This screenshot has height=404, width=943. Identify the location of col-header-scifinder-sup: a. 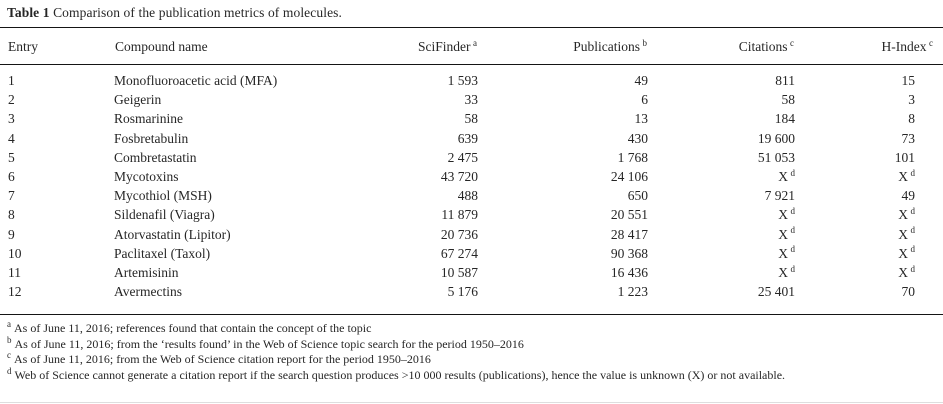
(475, 42).